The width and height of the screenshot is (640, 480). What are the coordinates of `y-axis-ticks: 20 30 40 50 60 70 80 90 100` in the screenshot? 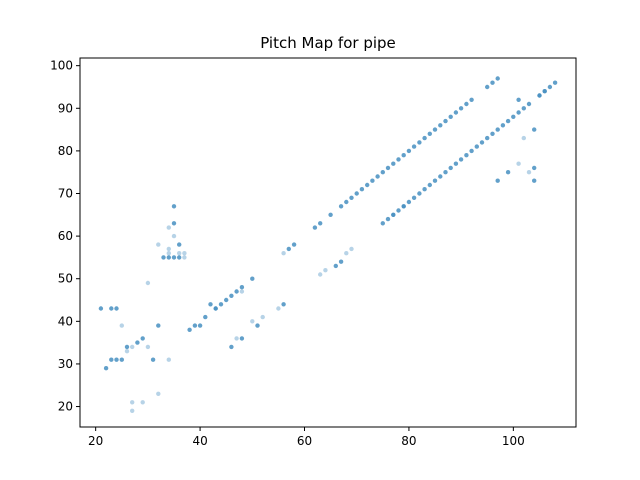 It's located at (65, 236).